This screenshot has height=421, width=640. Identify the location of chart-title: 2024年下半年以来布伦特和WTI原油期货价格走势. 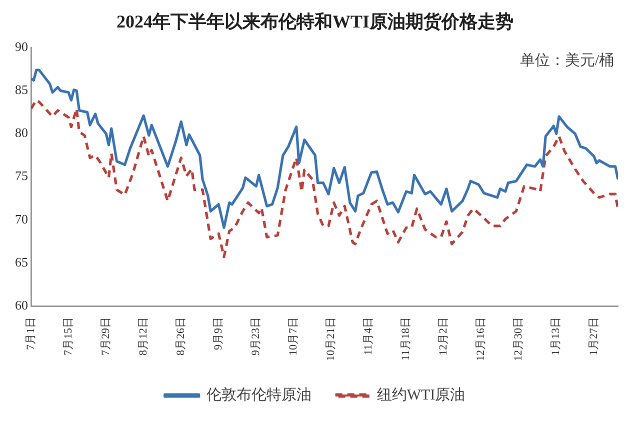
(315, 21).